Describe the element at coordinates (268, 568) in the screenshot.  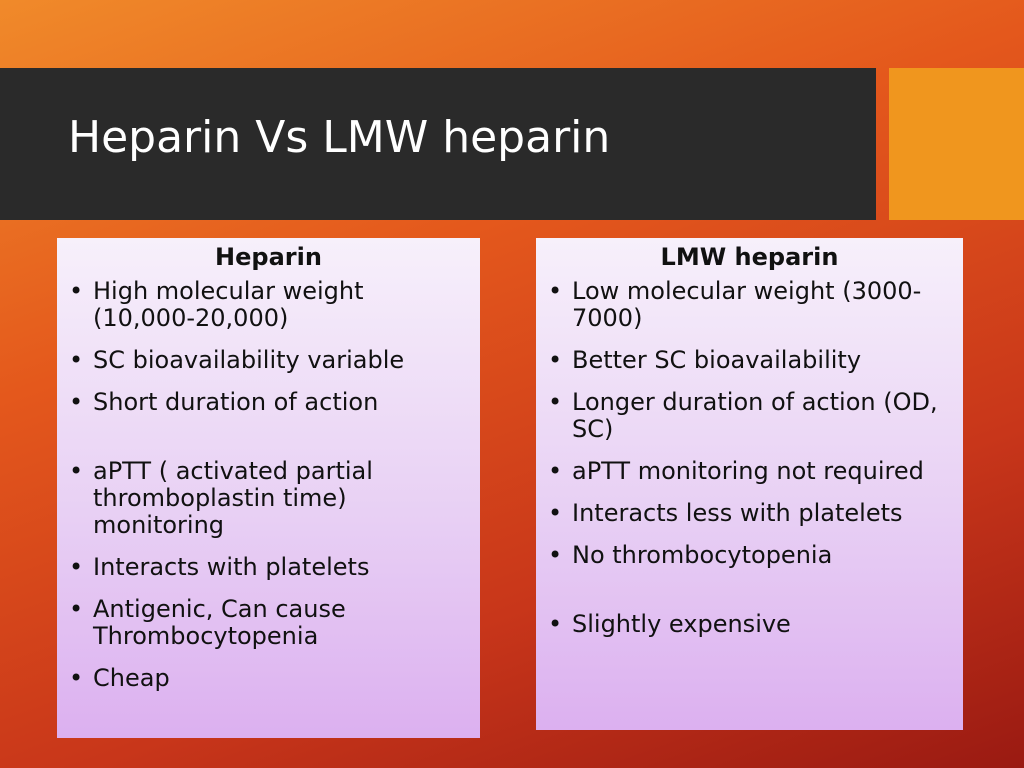
I see `bullet-item: Interacts with platelets` at that location.